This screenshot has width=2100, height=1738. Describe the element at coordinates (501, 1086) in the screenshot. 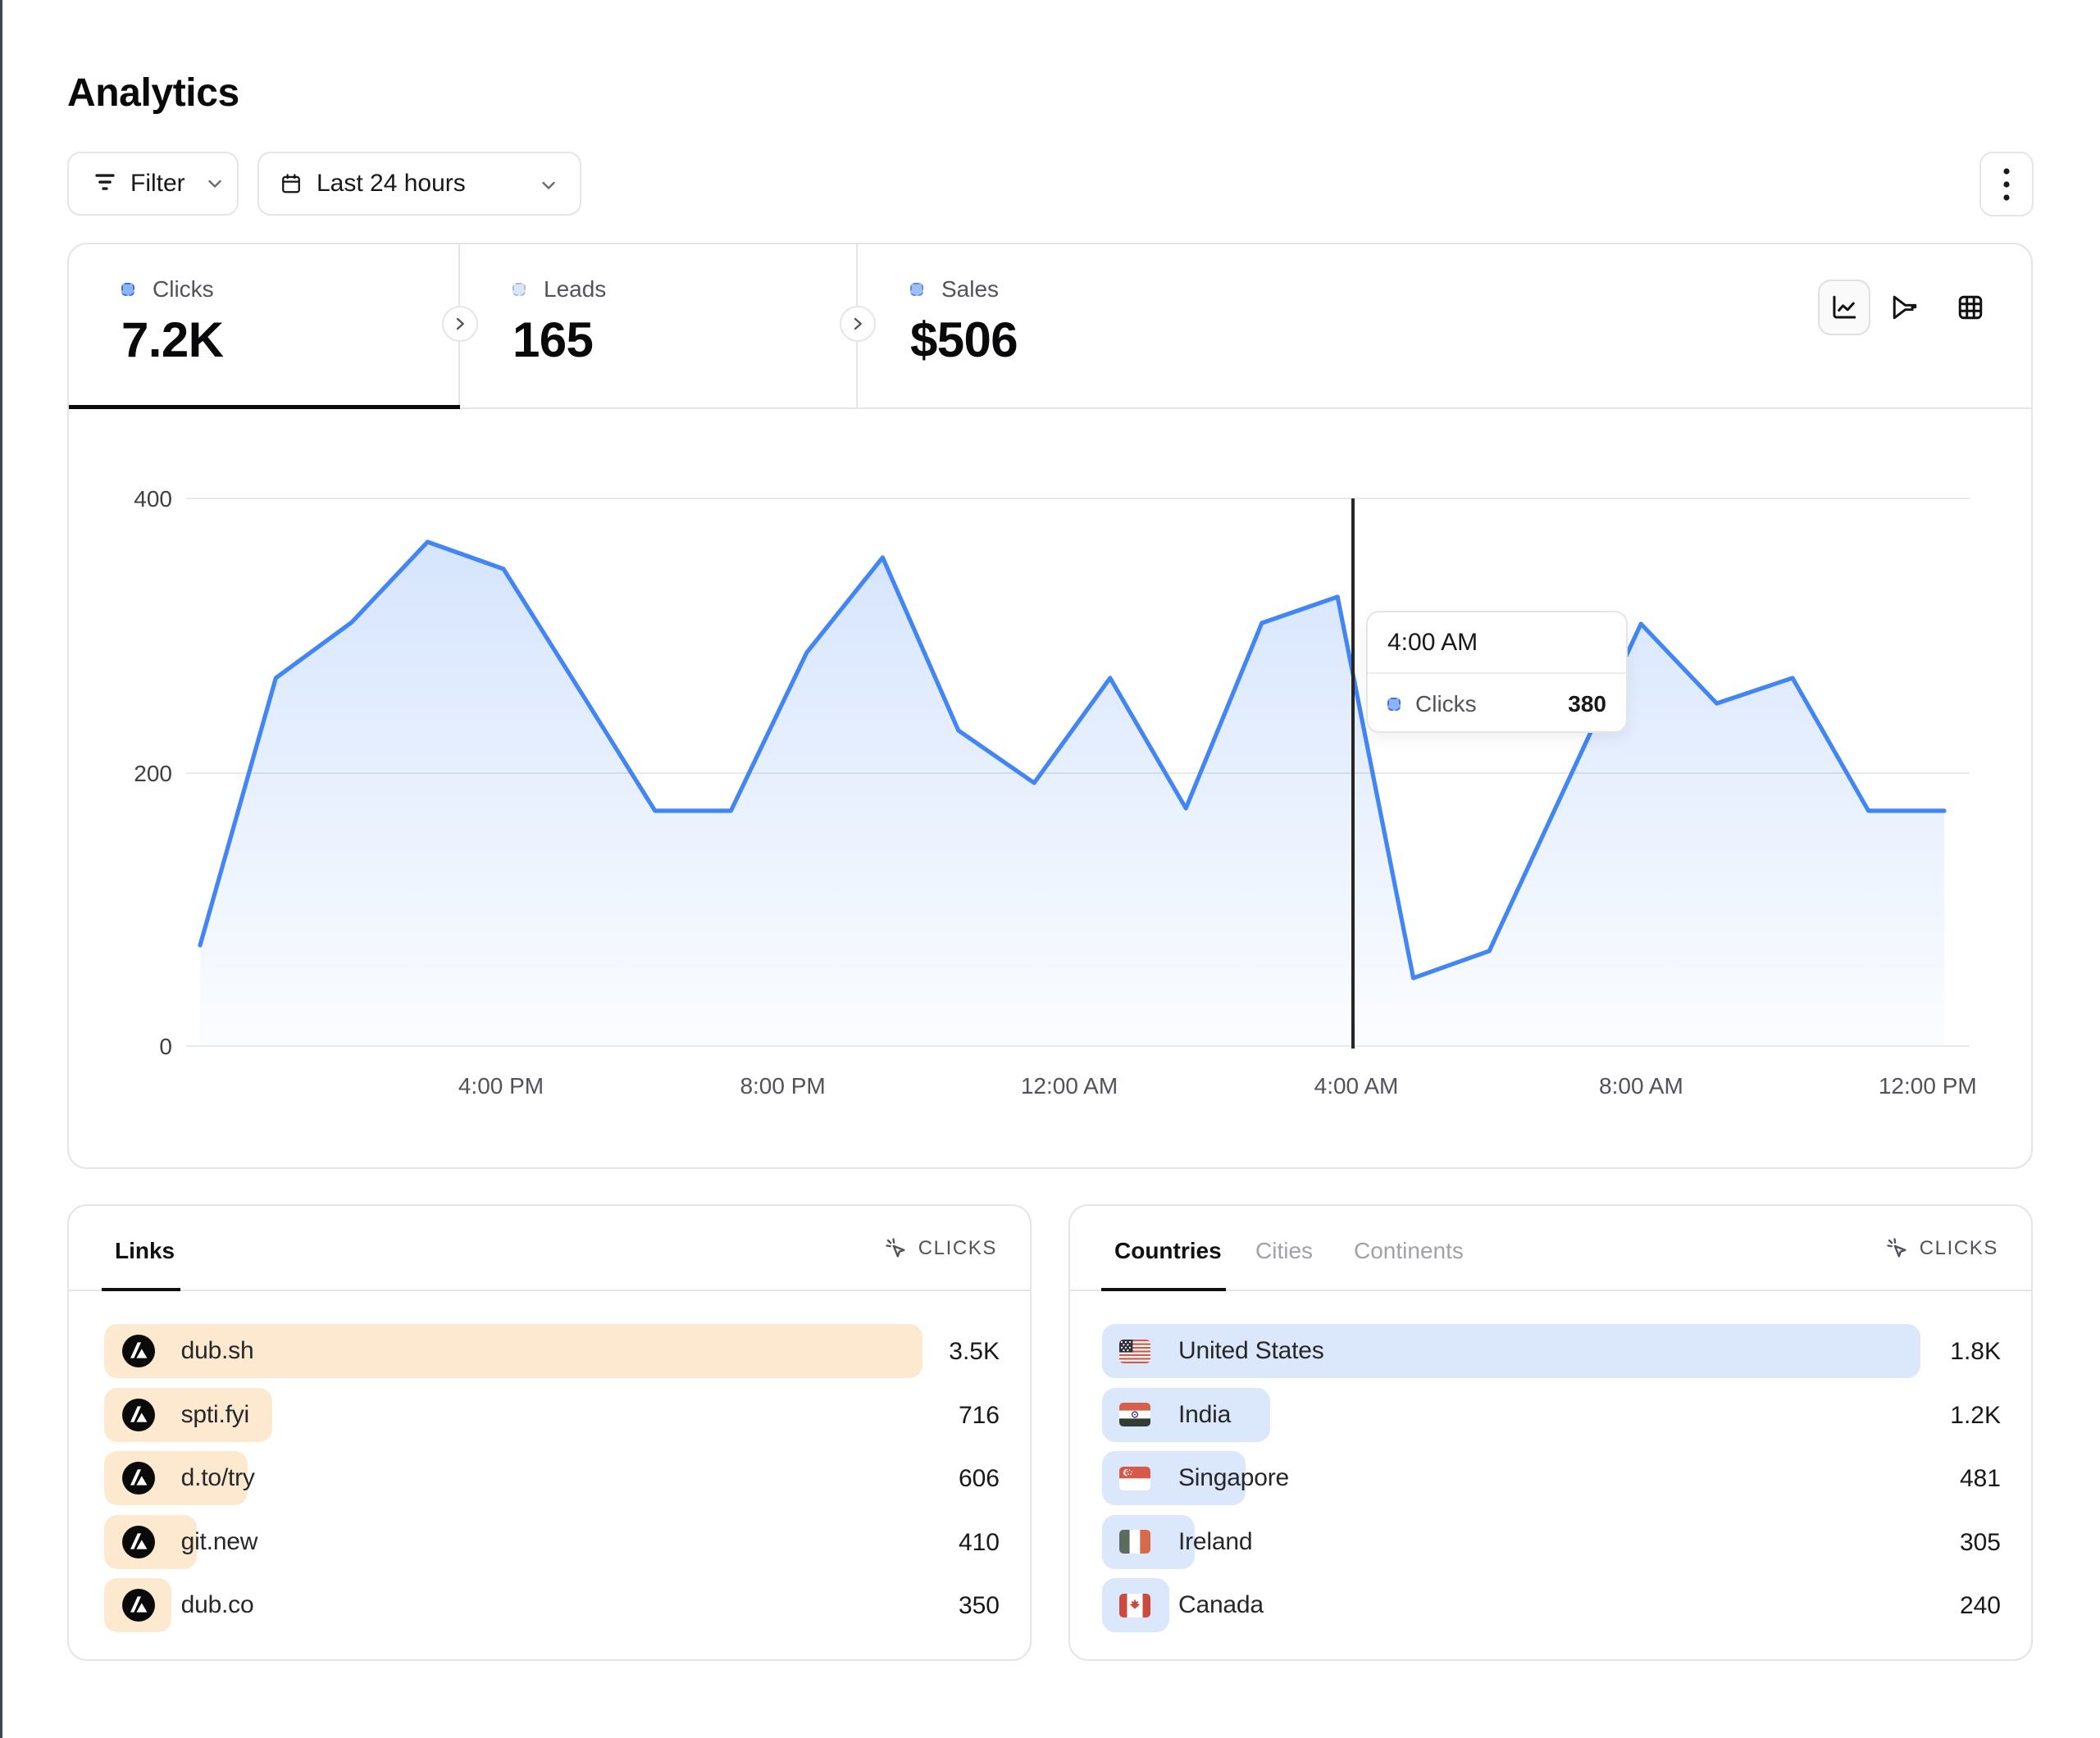

I see `svg-text: 4:00 PM` at that location.